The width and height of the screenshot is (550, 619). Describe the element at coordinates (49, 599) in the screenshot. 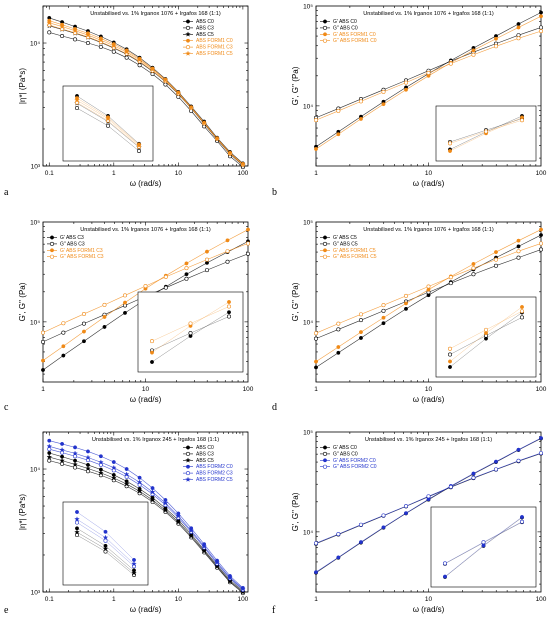

I see `x-tick-label: 0.1` at that location.